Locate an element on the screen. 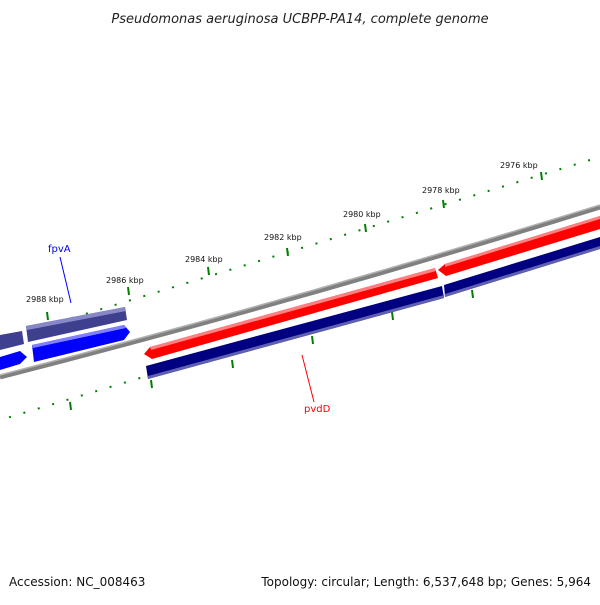 The height and width of the screenshot is (605, 600). fpvA-leader-line is located at coordinates (65, 280).